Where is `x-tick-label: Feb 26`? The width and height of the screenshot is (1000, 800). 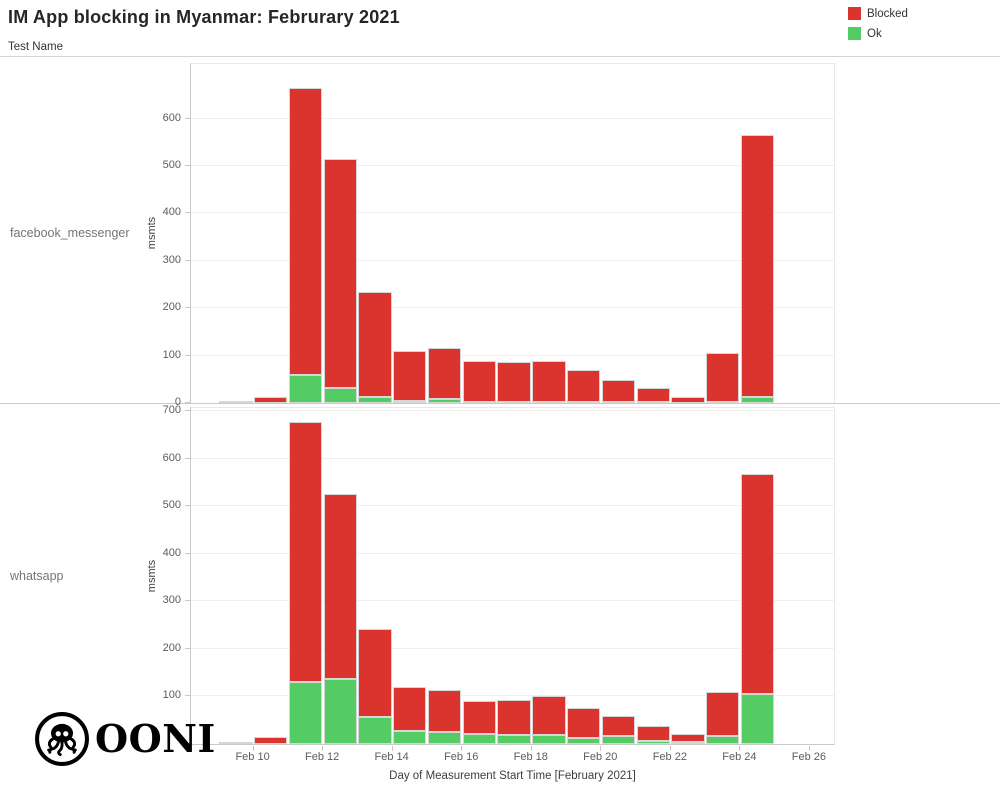
x-tick-label: Feb 26 is located at coordinates (809, 757).